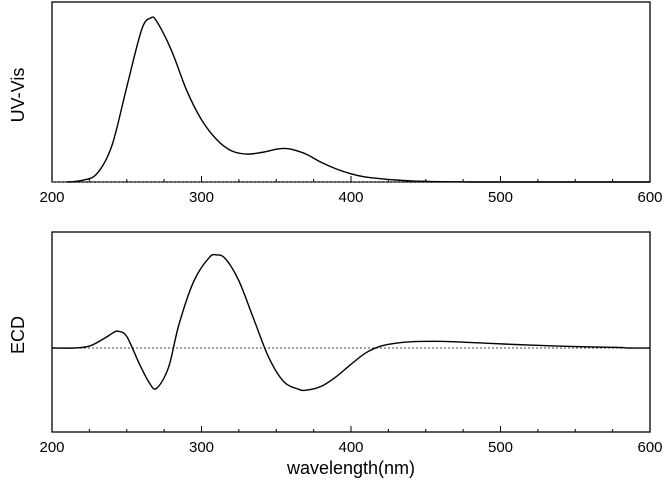  I want to click on uv-vis-x-tick-label: 500, so click(500, 197).